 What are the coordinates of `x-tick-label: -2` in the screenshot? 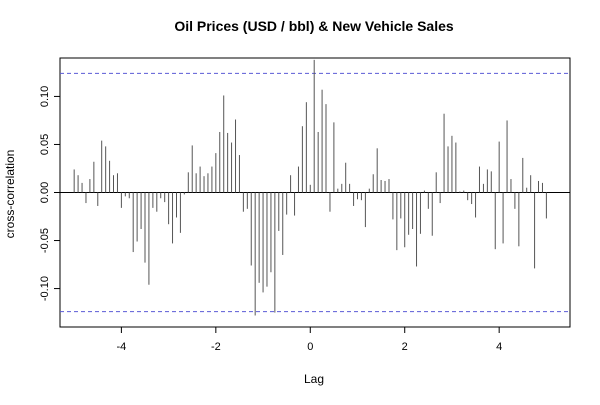 It's located at (216, 347).